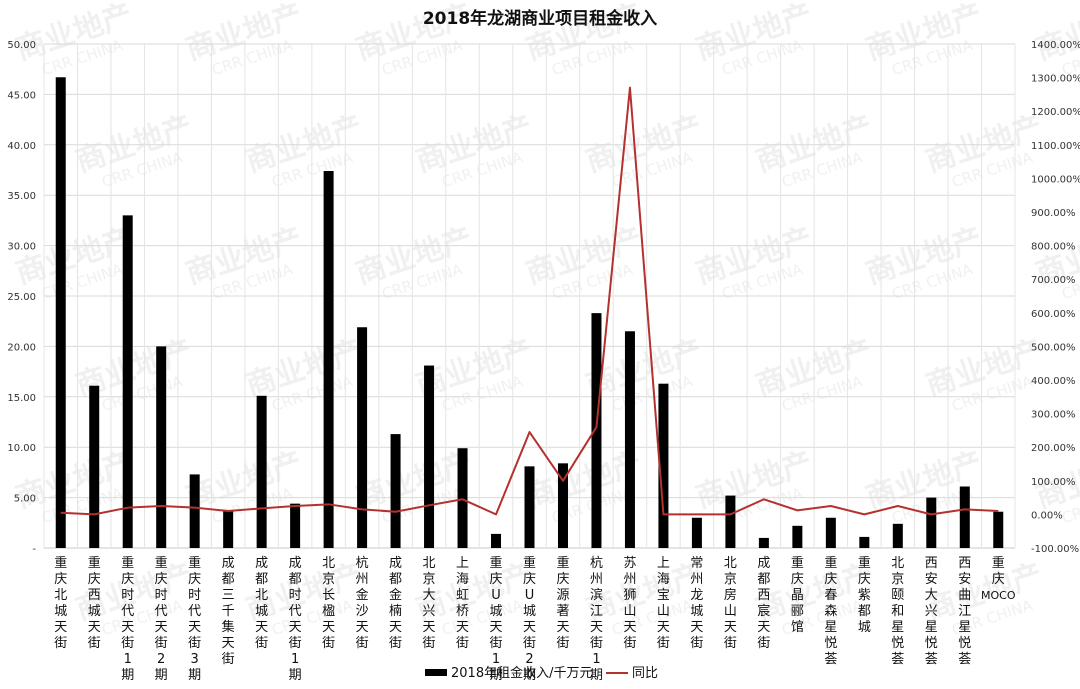  What do you see at coordinates (362, 603) in the screenshot?
I see `category-label: 杭州金沙天街` at bounding box center [362, 603].